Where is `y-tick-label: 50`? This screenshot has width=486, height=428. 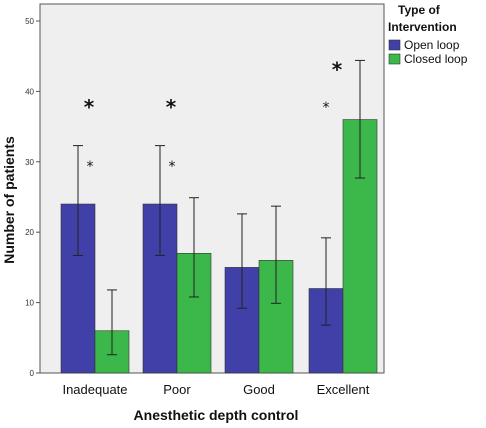 y-tick-label: 50 is located at coordinates (29, 21).